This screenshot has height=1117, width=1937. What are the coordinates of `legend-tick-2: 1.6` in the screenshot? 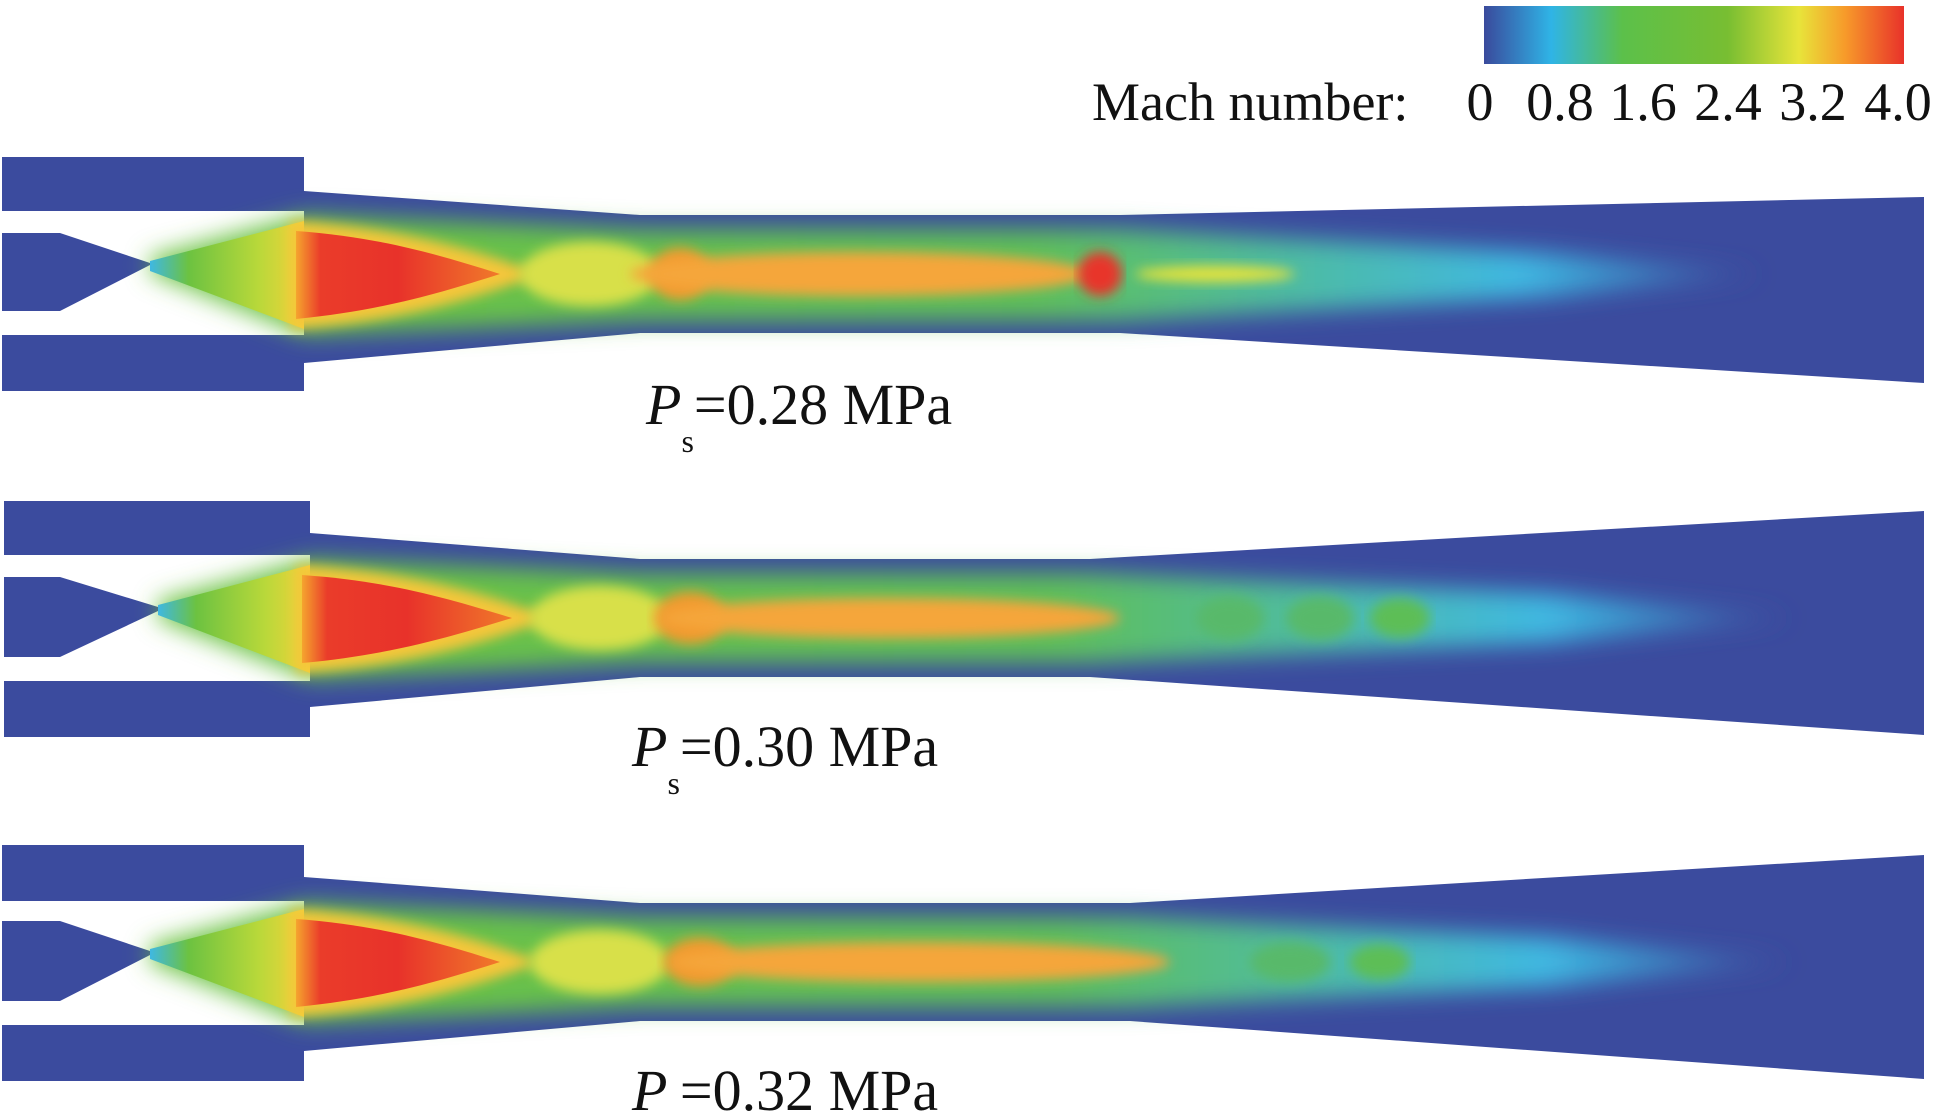 It's located at (1643, 102).